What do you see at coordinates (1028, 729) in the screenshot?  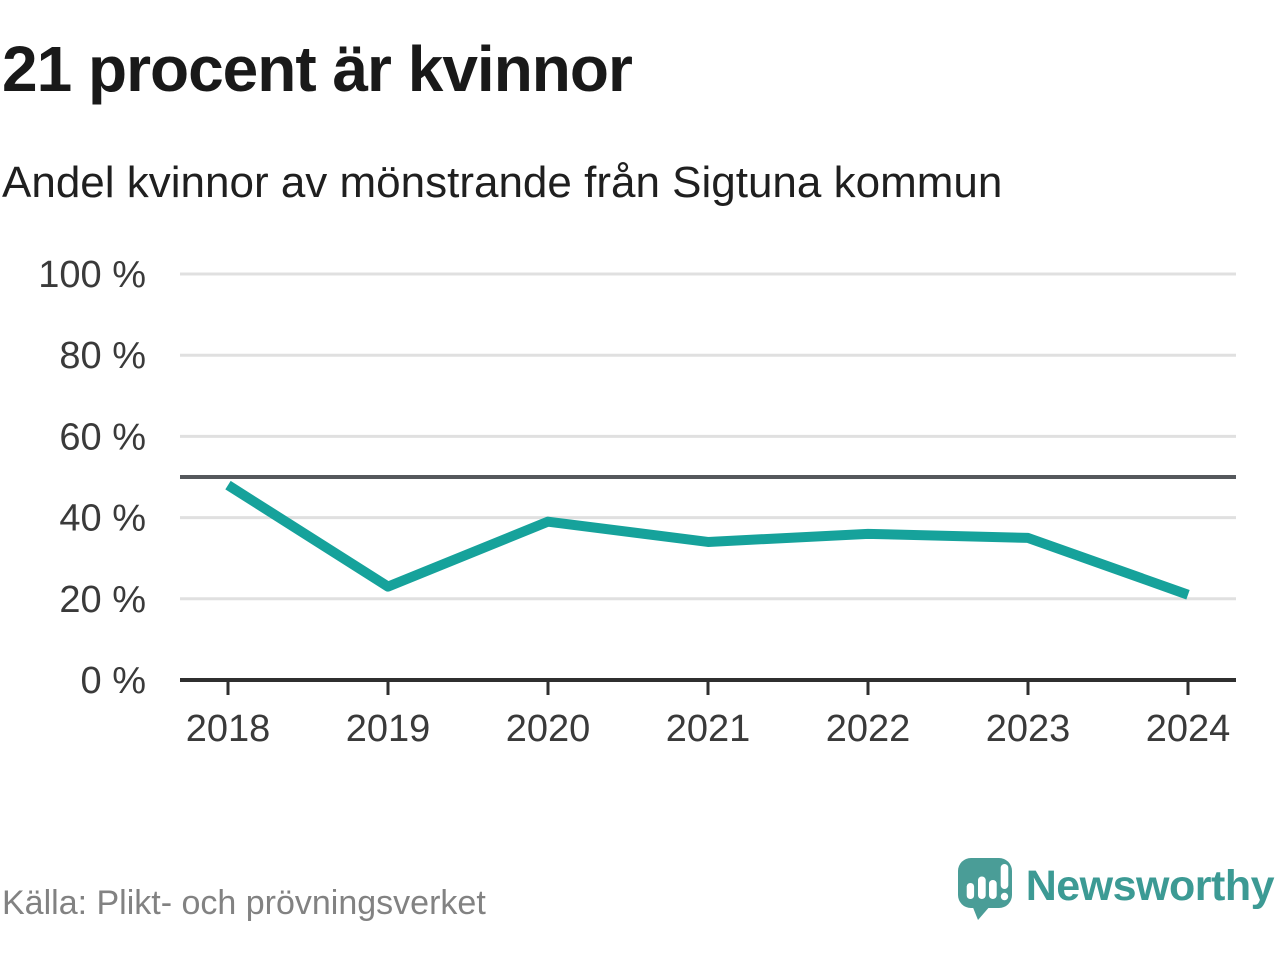 I see `svg-text: 2023` at bounding box center [1028, 729].